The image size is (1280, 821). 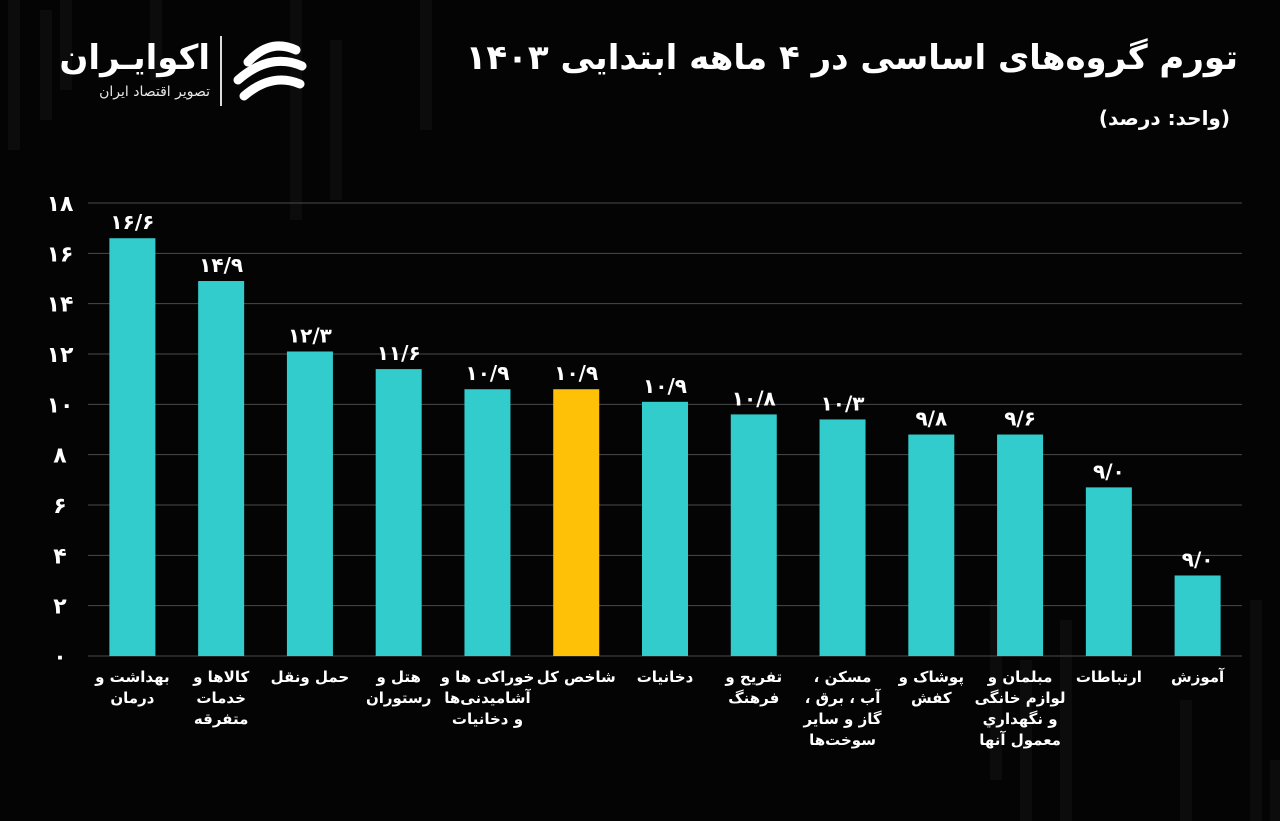 What do you see at coordinates (134, 58) in the screenshot?
I see `logo-name: اکوایـران` at bounding box center [134, 58].